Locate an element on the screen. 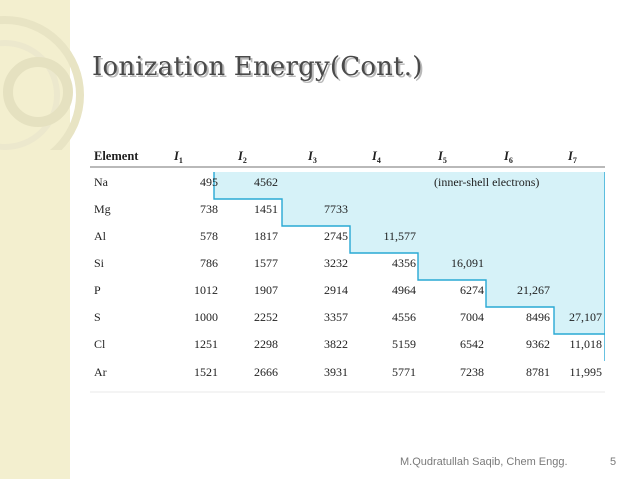 This screenshot has width=638, height=479. ionization-value: 4356 is located at coordinates (404, 263).